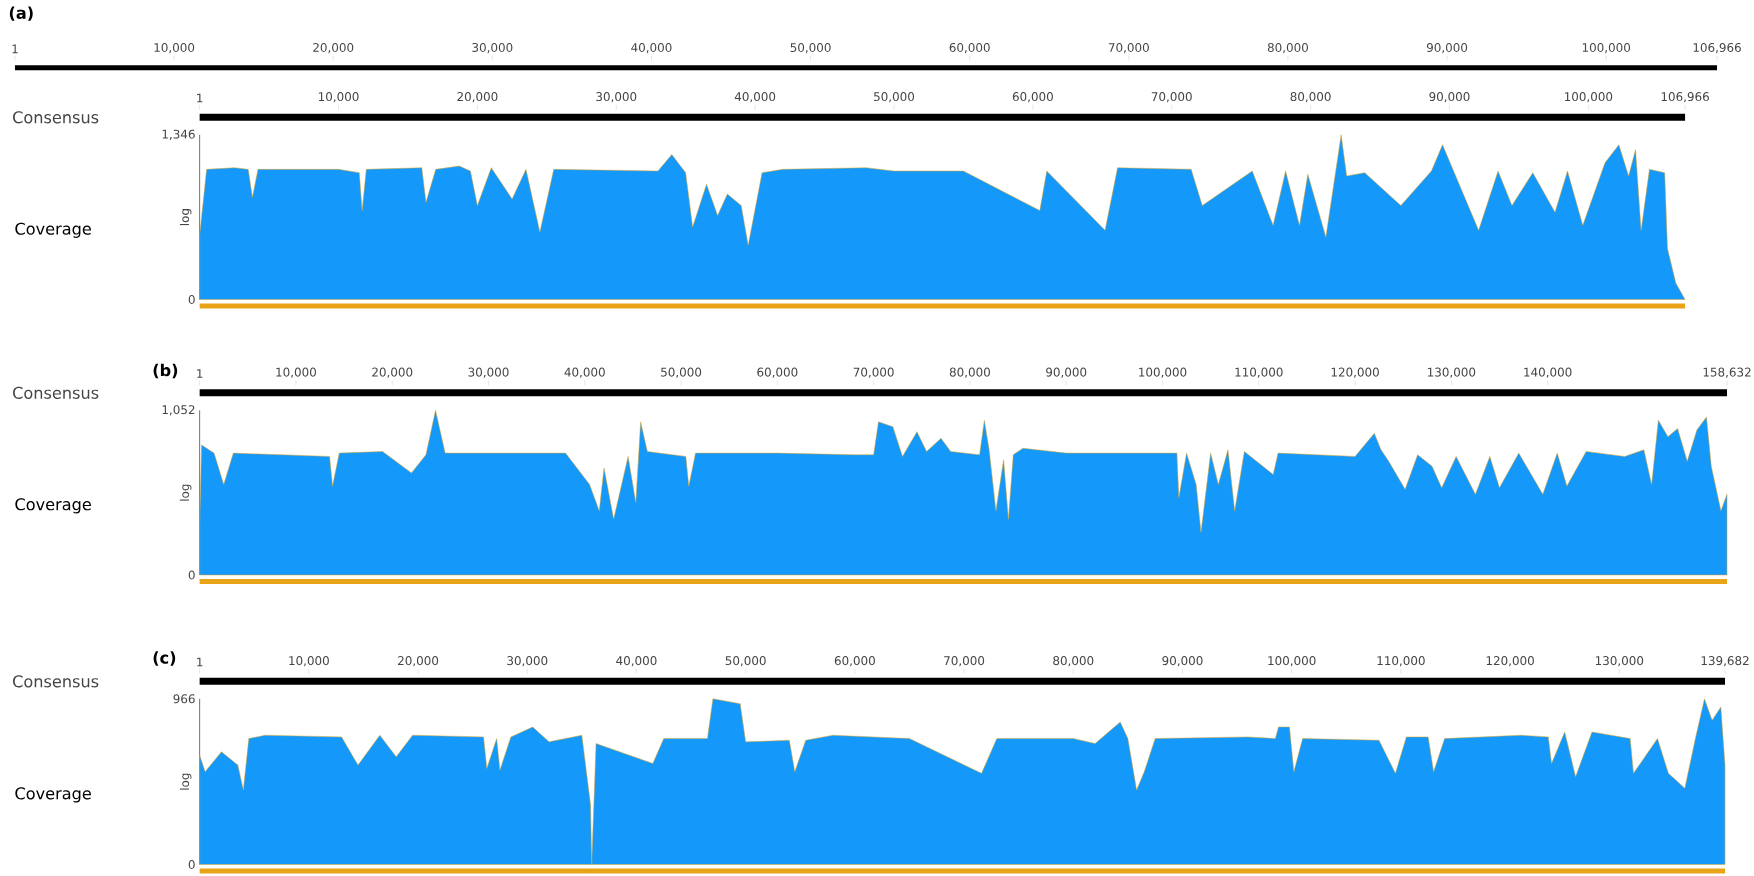  I want to click on x2-tick-label: 60,000, so click(969, 47).